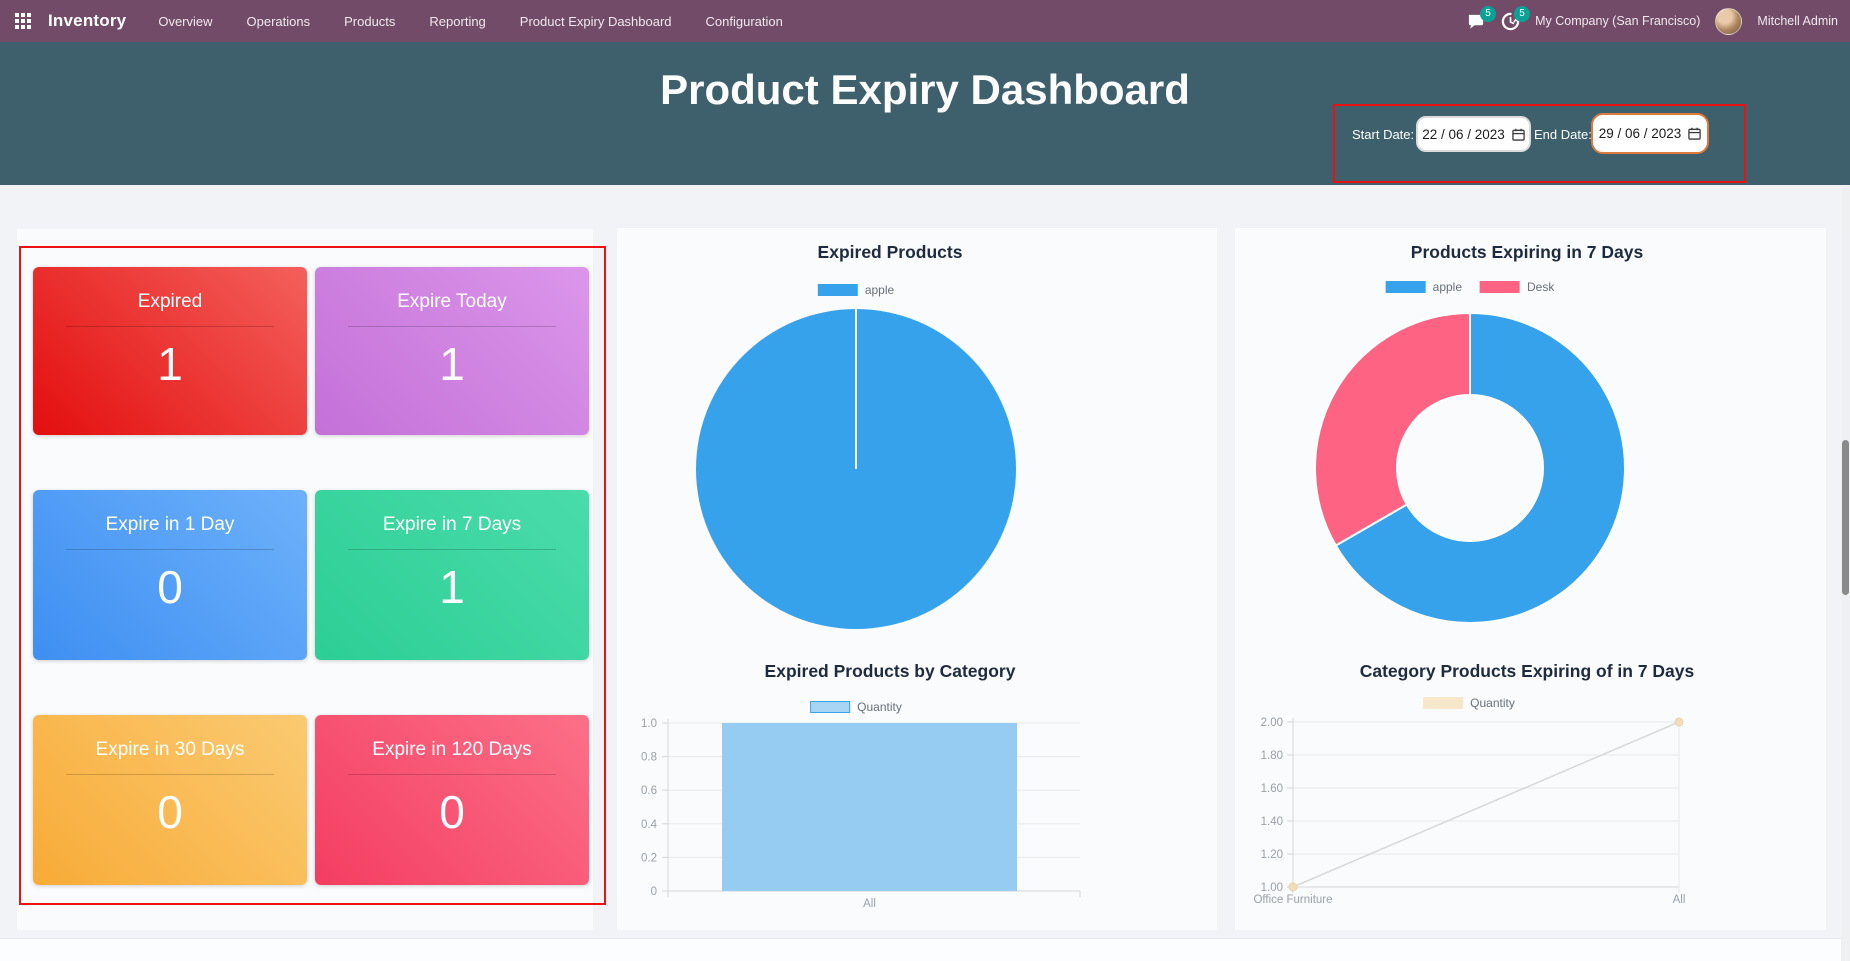 This screenshot has width=1850, height=961. Describe the element at coordinates (1618, 21) in the screenshot. I see `company-switcher: My Company (San Francisco)` at that location.